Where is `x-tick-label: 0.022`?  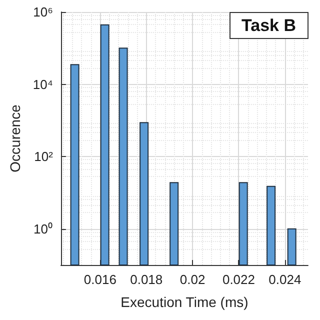 x-tick-label: 0.022 is located at coordinates (239, 279).